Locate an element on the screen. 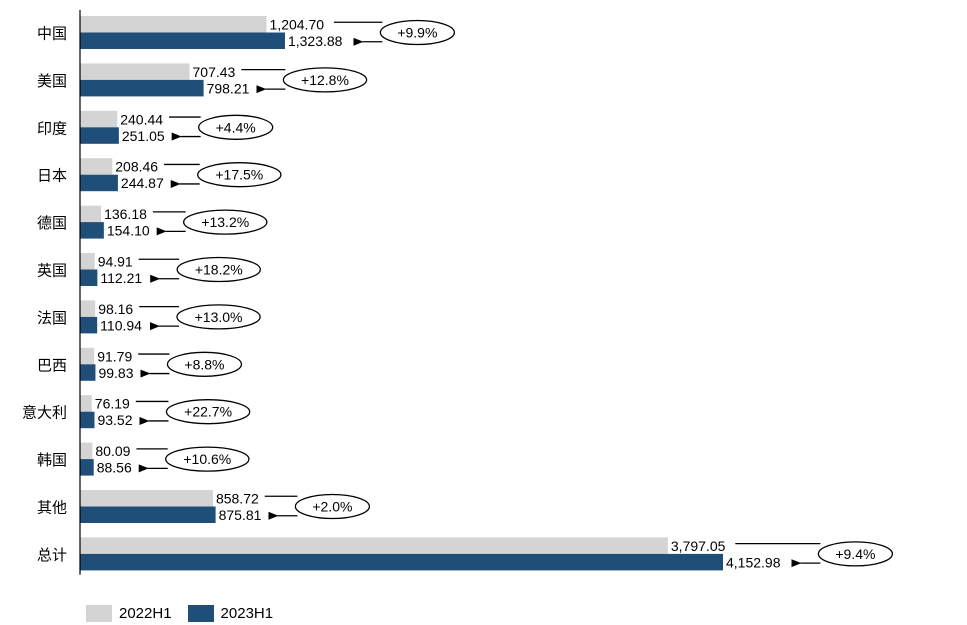 The height and width of the screenshot is (625, 967). value-label-2023h1: 110.94 is located at coordinates (121, 325).